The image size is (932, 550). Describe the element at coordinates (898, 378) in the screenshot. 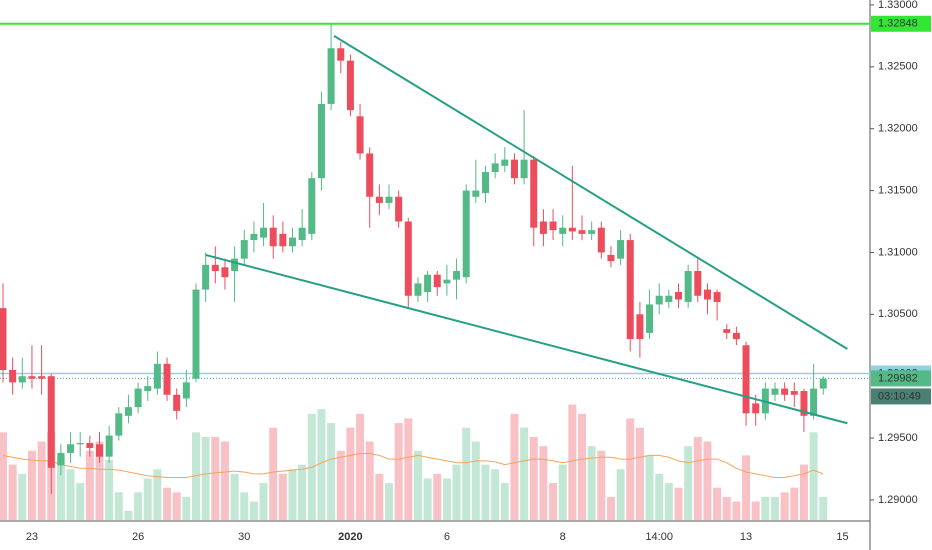

I see `last-price-label: 1.29982` at that location.